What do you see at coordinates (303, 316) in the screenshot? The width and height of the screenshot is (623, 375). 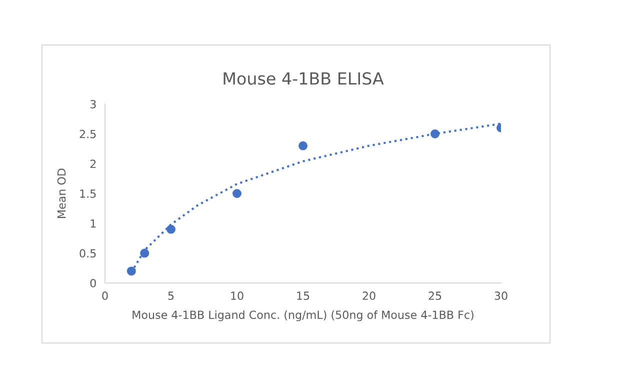 I see `x-axis-title: Mouse 4-1BB Ligand Conc. (ng/mL) (50ng of Mouse 4-1BB Fc)` at bounding box center [303, 316].